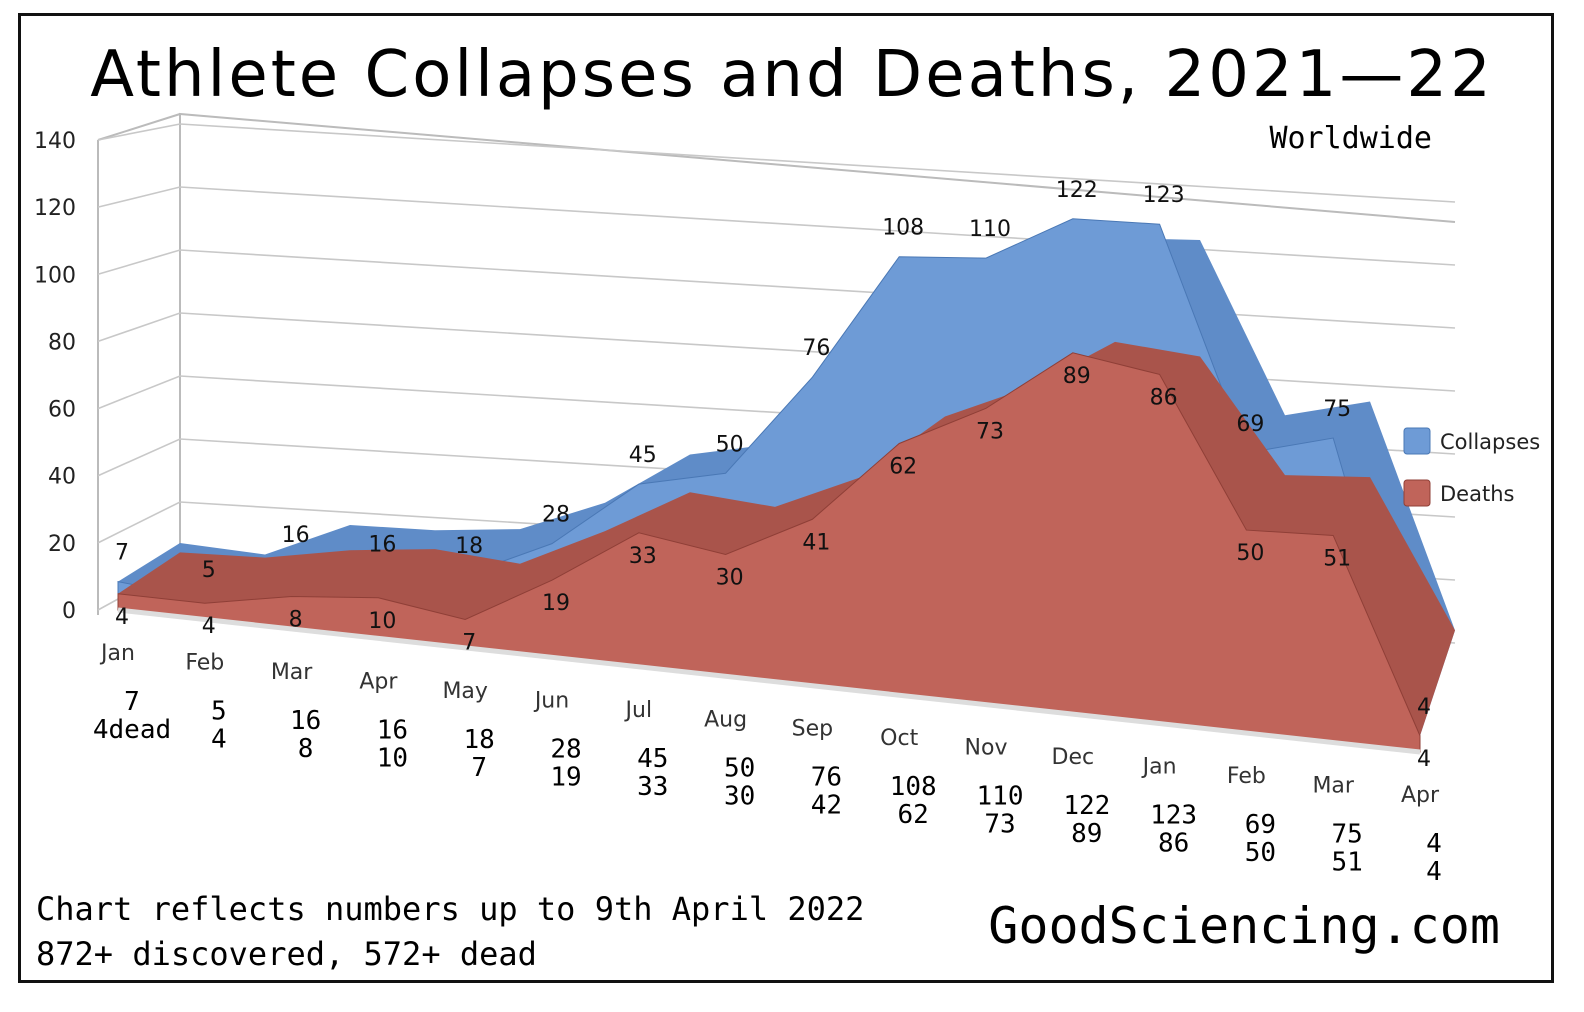 The height and width of the screenshot is (1012, 1584). What do you see at coordinates (769, 681) in the screenshot?
I see `floor-edge` at bounding box center [769, 681].